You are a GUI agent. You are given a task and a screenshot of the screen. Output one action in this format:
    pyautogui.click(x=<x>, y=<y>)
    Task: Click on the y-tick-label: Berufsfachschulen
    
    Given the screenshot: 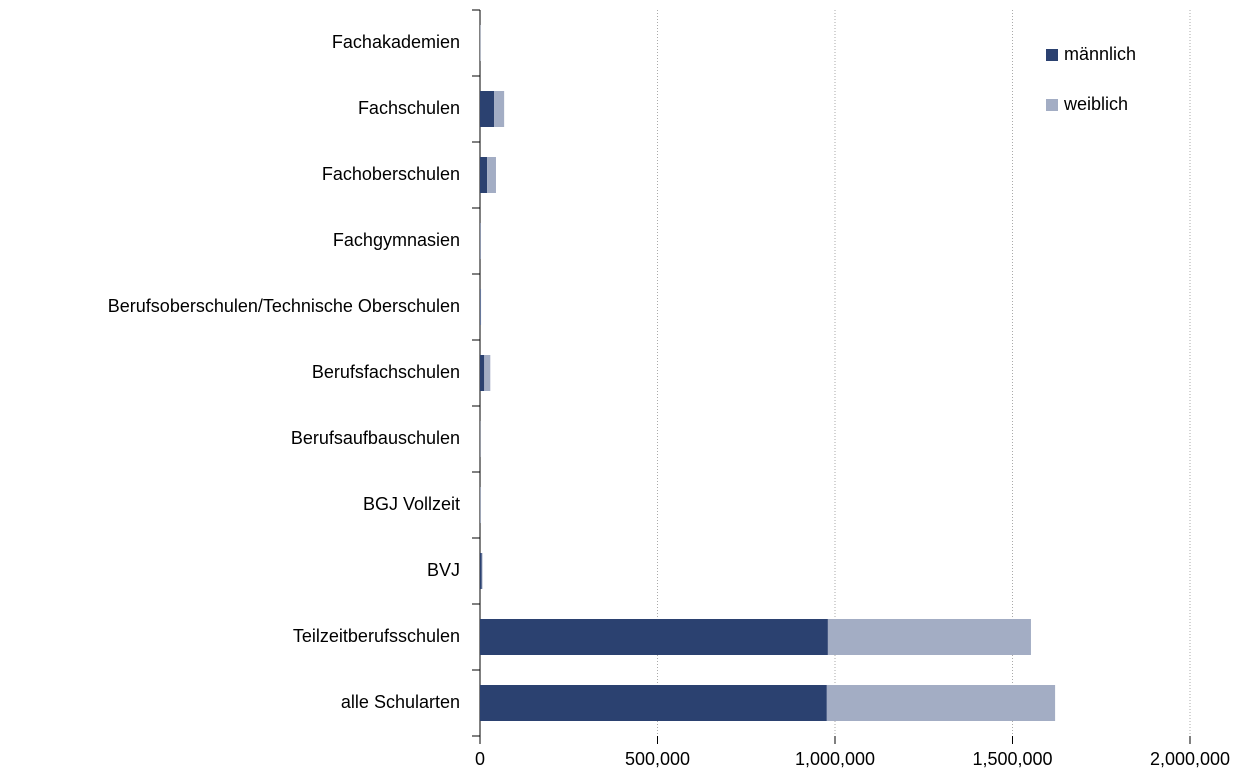 What is the action you would take?
    pyautogui.click(x=386, y=372)
    